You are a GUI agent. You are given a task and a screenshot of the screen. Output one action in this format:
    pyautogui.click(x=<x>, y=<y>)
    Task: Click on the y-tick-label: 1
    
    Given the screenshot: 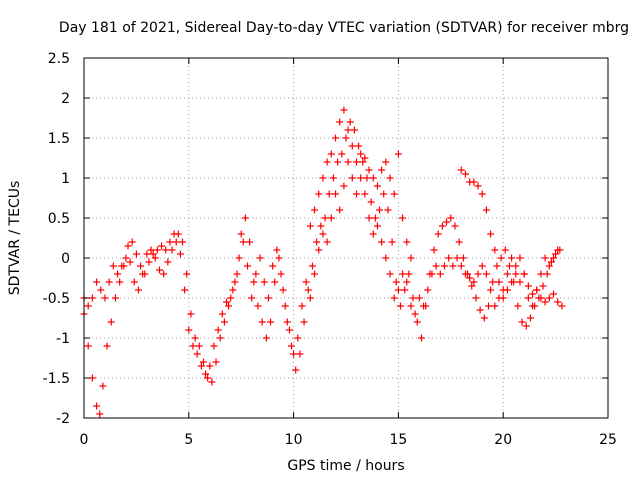 What is the action you would take?
    pyautogui.click(x=65, y=179)
    